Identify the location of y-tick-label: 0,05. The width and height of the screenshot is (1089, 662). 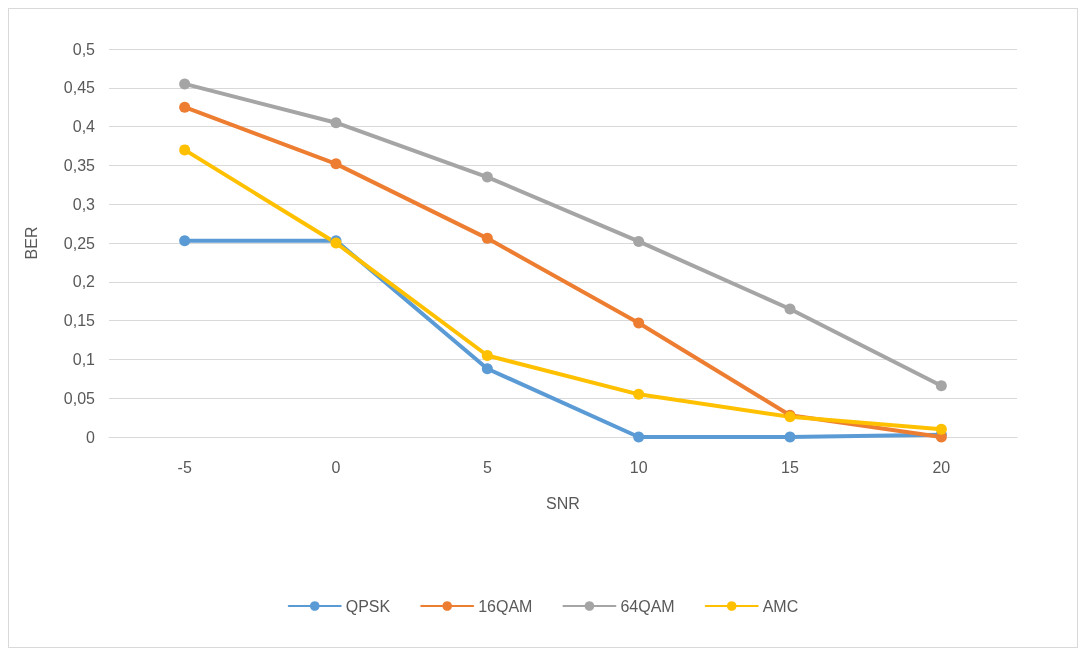
(79, 398).